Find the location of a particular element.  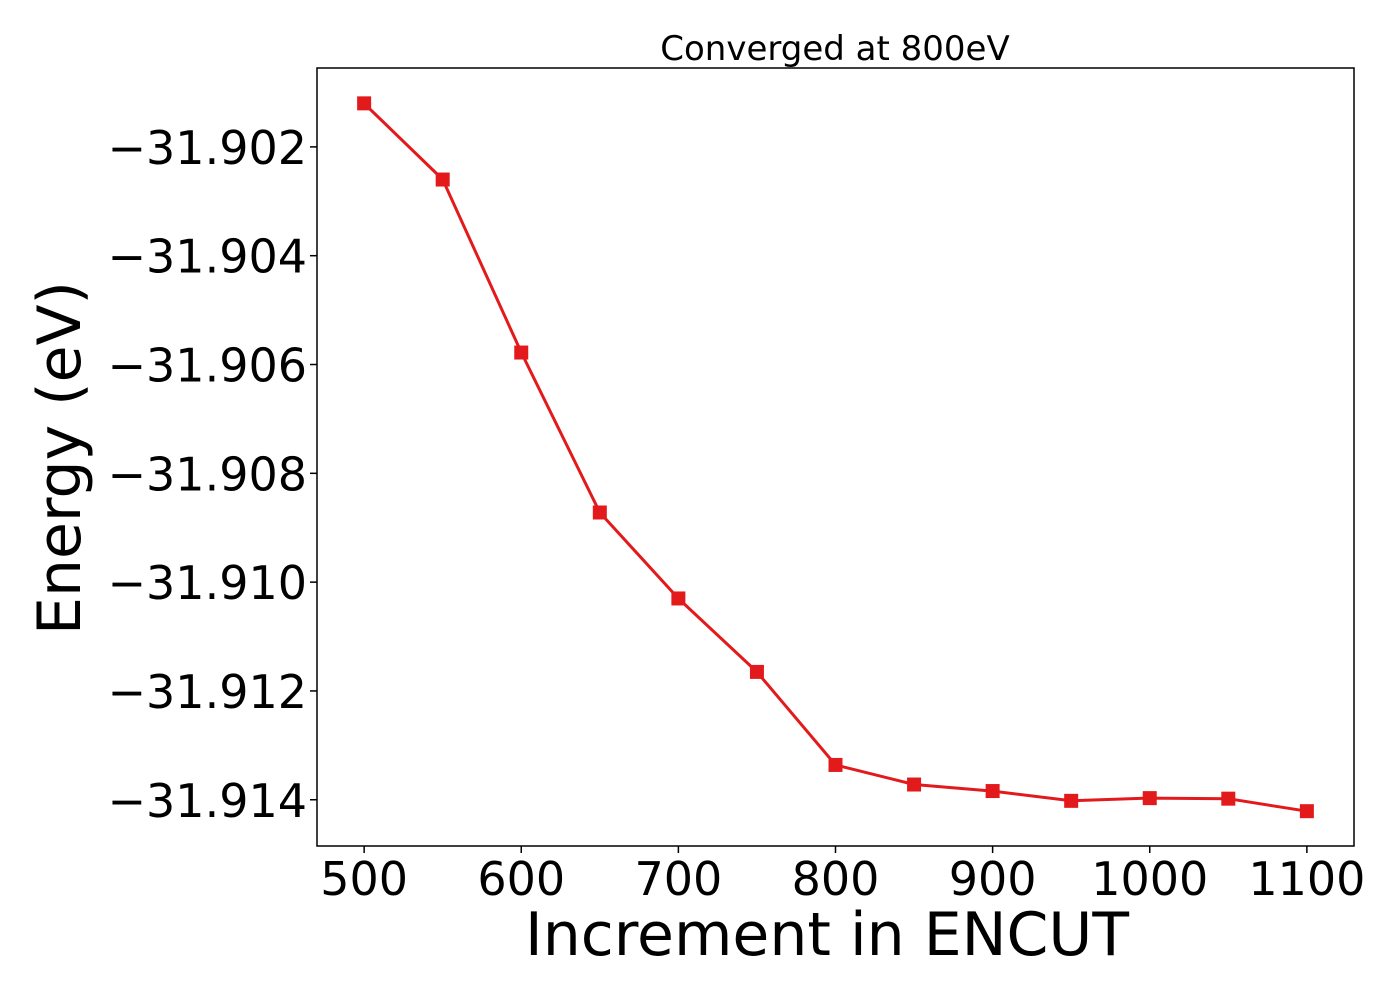

y-tick-label: −31.902 is located at coordinates (208, 148).